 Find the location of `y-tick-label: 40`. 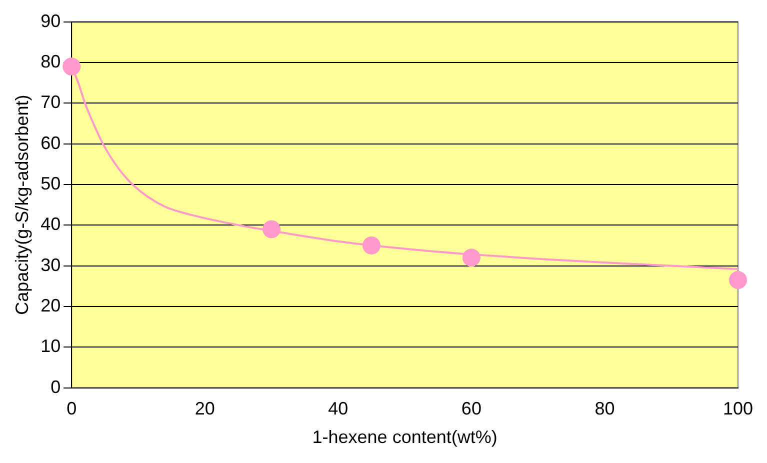

y-tick-label: 40 is located at coordinates (50, 224).